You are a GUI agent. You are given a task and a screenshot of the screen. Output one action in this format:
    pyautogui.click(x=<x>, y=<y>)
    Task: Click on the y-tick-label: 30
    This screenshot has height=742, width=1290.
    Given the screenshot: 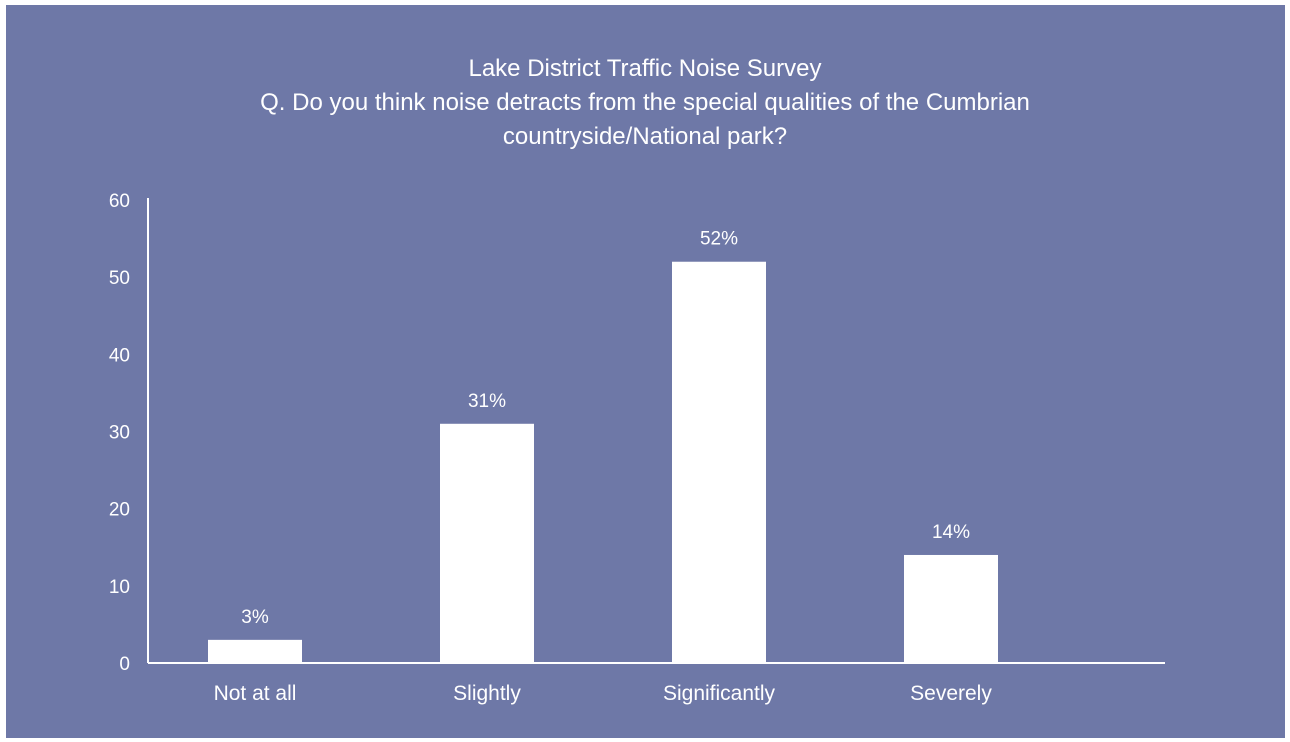 What is the action you would take?
    pyautogui.click(x=119, y=433)
    